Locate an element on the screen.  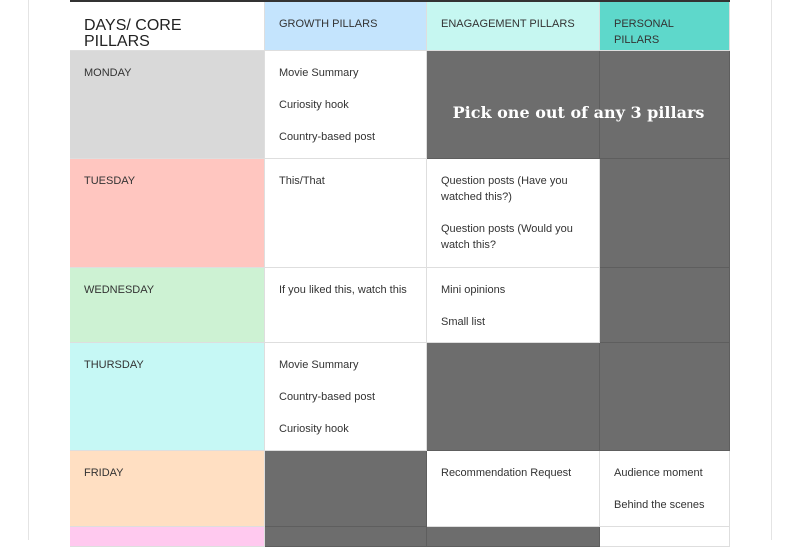
pillar-cell: Recommendation Request is located at coordinates (513, 489).